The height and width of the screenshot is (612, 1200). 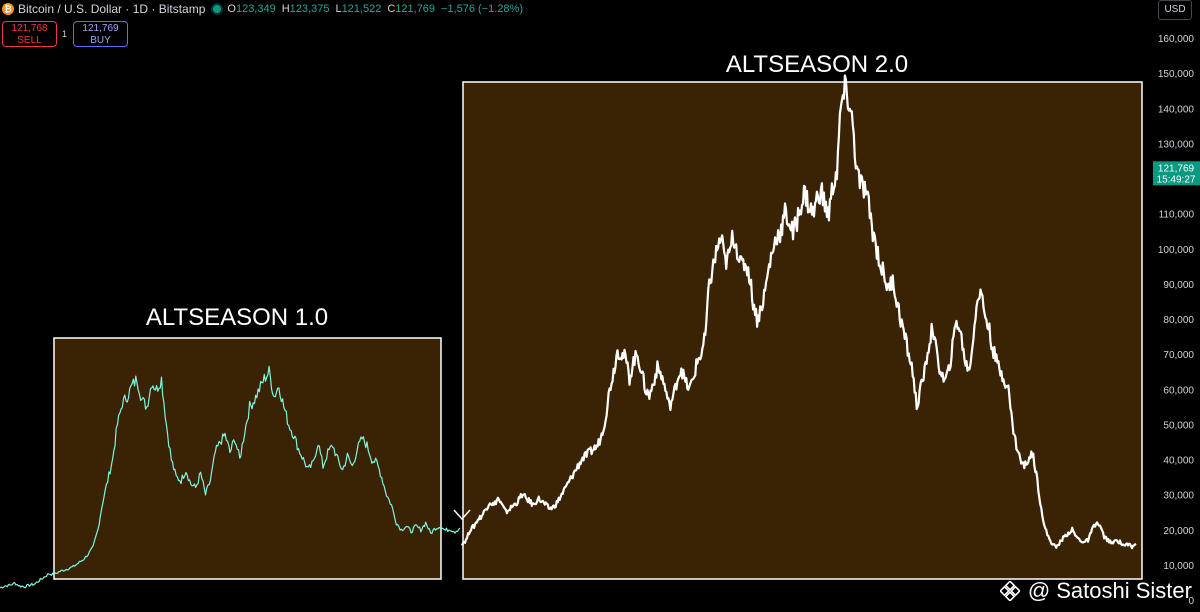 What do you see at coordinates (1191, 601) in the screenshot?
I see `y-tick-label: 0` at bounding box center [1191, 601].